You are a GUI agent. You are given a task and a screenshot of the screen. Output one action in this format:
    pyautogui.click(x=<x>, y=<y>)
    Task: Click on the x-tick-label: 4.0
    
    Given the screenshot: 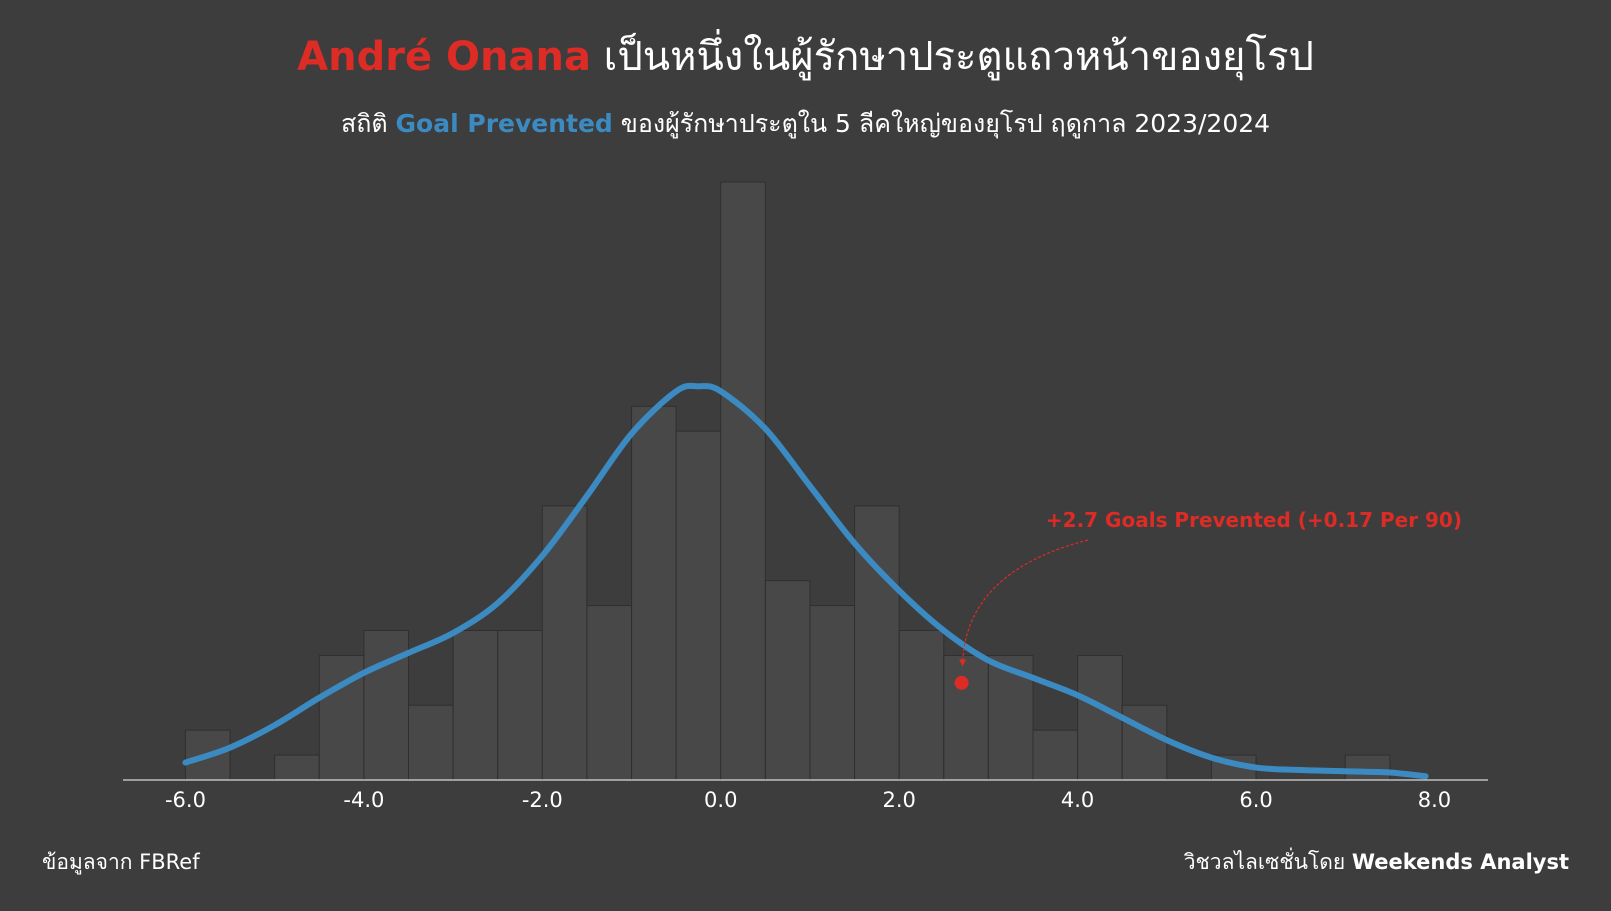 What is the action you would take?
    pyautogui.click(x=1077, y=800)
    